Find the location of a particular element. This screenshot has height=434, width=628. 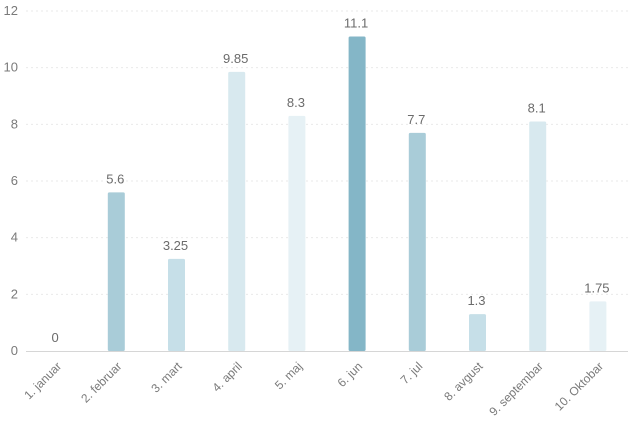

y-tick-label: 12 is located at coordinates (11, 10).